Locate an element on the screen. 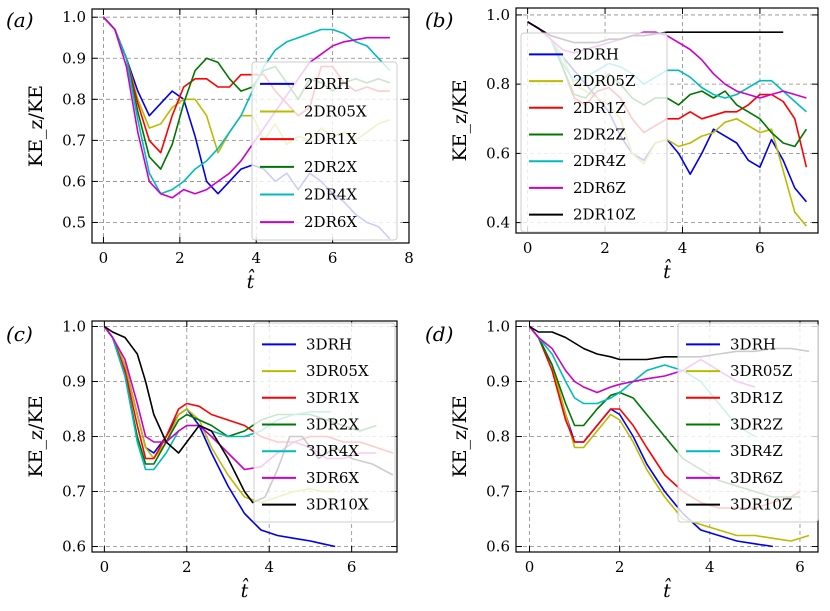 The image size is (830, 611). series-group is located at coordinates (669, 436).